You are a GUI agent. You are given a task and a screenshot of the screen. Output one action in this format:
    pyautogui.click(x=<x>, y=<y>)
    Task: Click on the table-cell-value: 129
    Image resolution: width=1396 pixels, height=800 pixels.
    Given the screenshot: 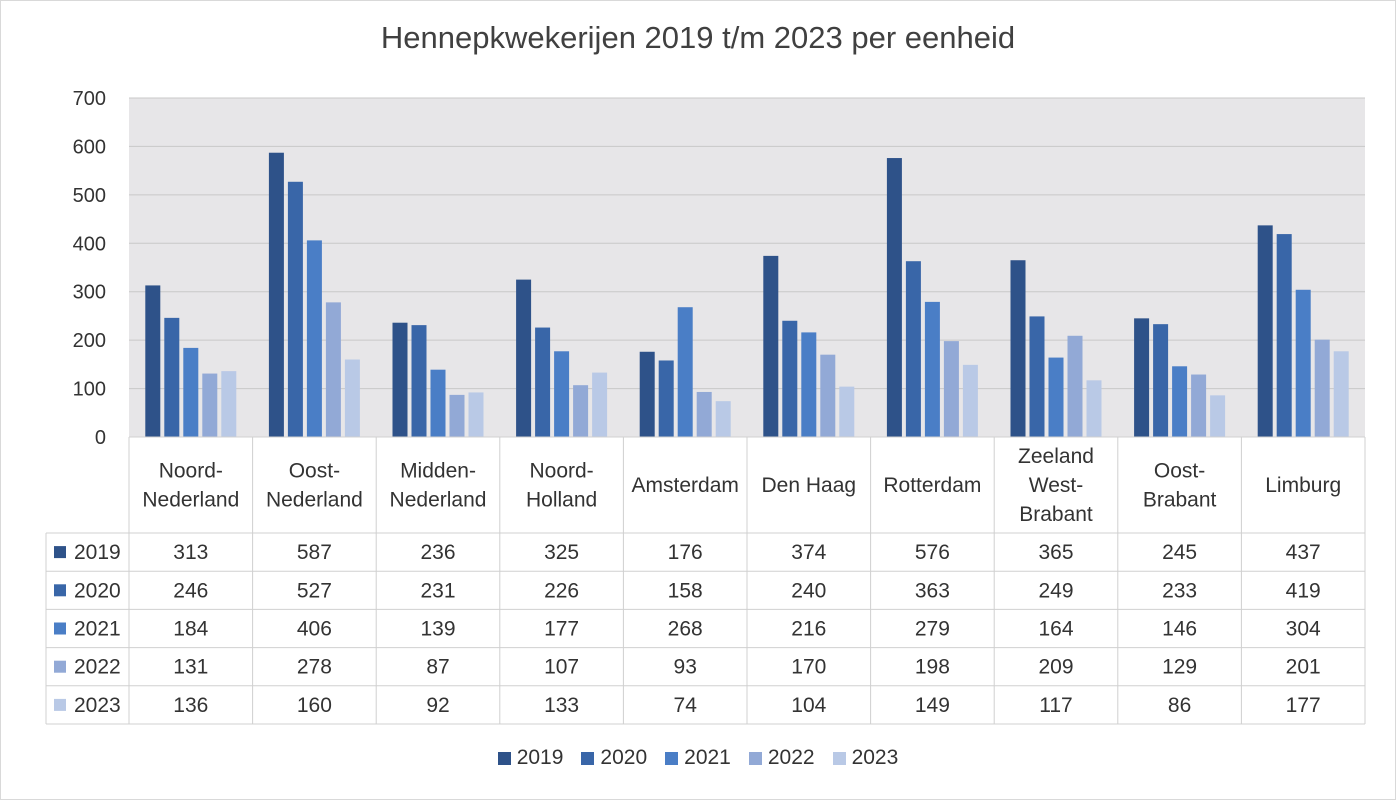 What is the action you would take?
    pyautogui.click(x=1179, y=667)
    